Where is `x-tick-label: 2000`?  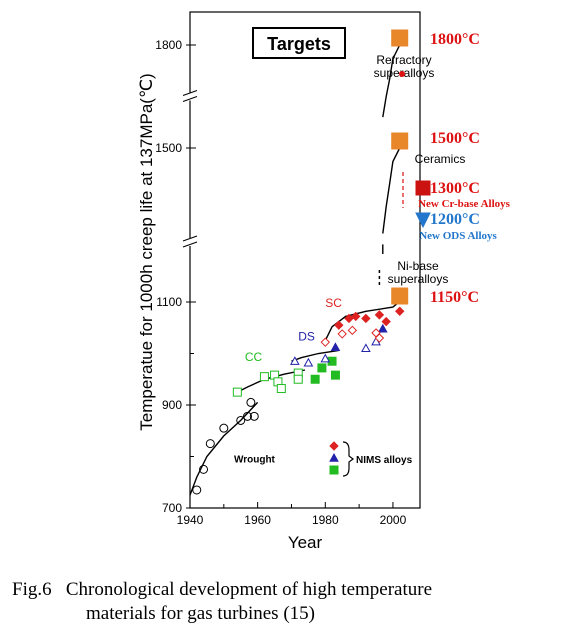
x-tick-label: 2000 is located at coordinates (393, 520).